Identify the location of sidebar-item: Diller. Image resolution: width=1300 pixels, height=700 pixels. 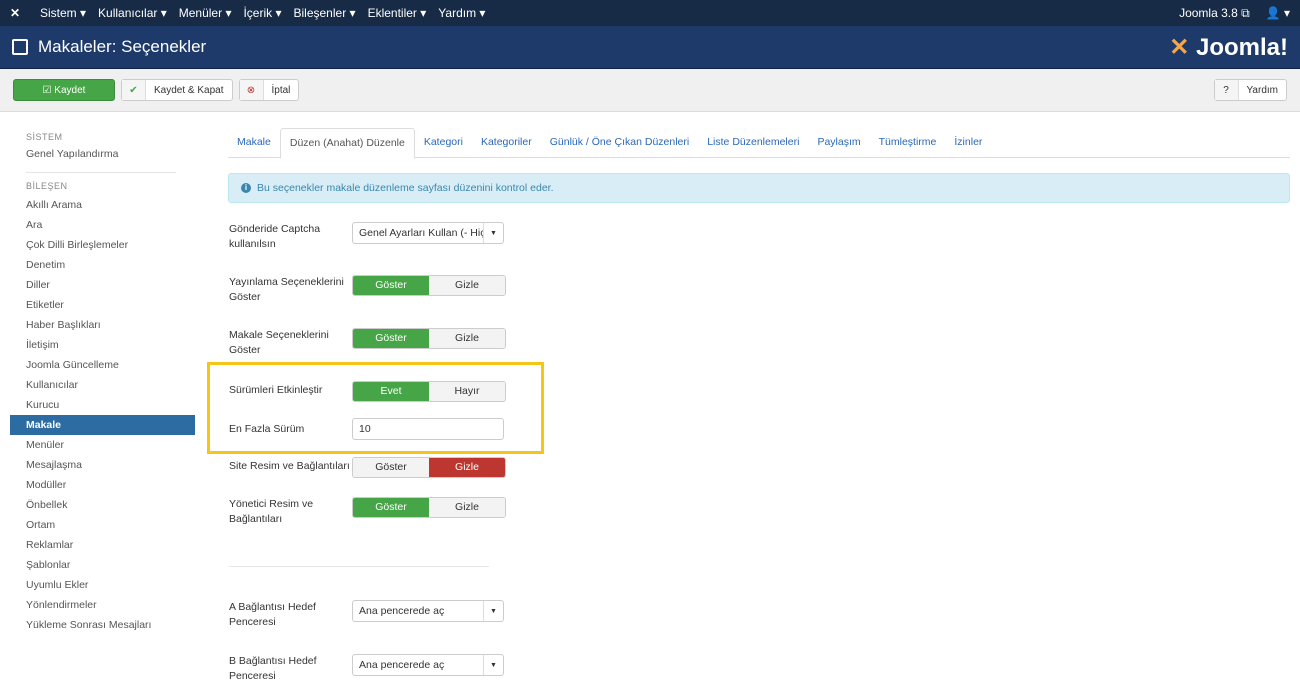
(38, 285).